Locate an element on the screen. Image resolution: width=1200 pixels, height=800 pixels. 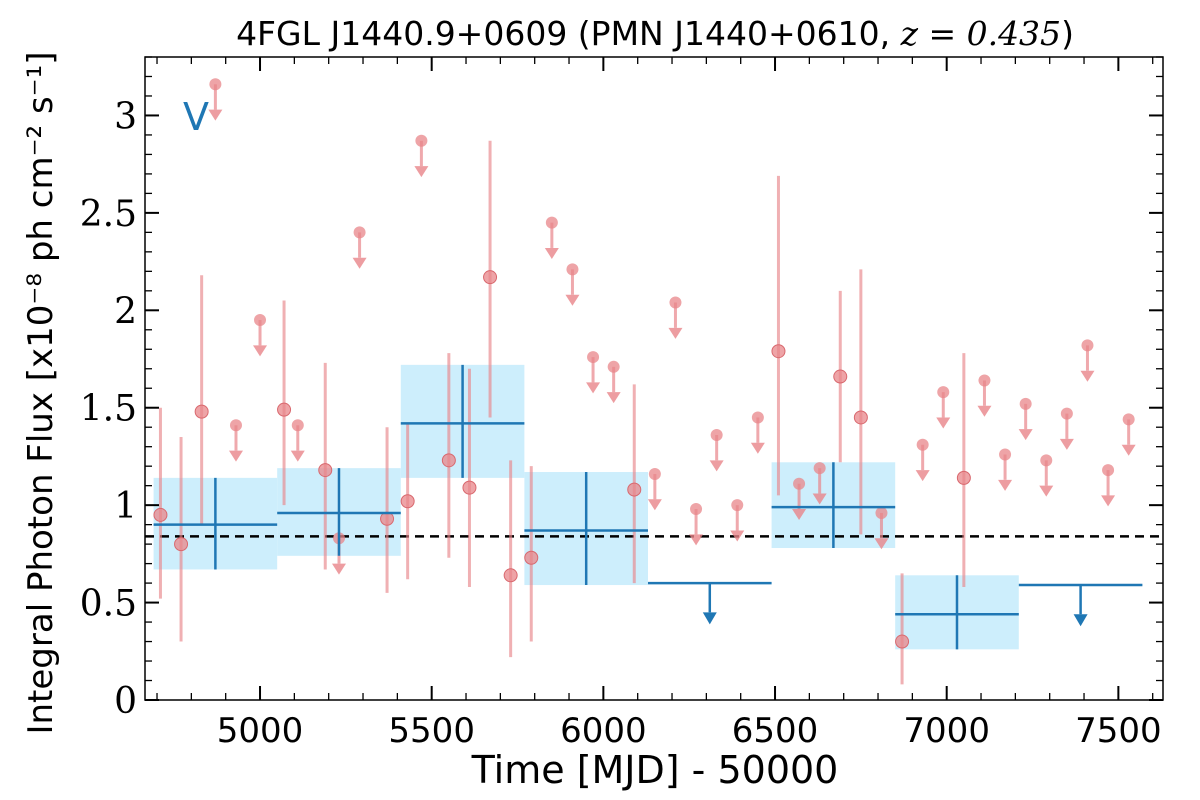
panel-label: V is located at coordinates (196, 117).